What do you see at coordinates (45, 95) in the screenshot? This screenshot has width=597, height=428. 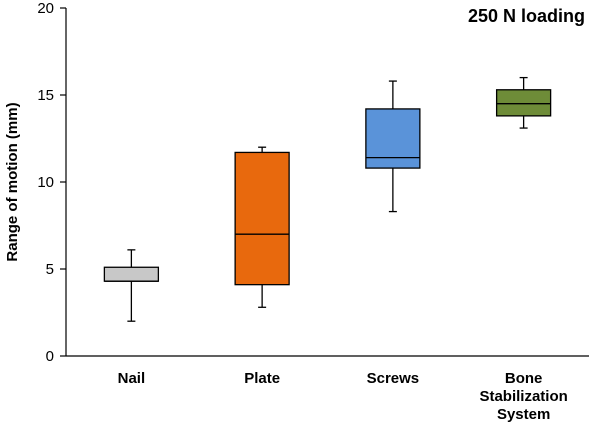 I see `y-tick-label: 15` at bounding box center [45, 95].